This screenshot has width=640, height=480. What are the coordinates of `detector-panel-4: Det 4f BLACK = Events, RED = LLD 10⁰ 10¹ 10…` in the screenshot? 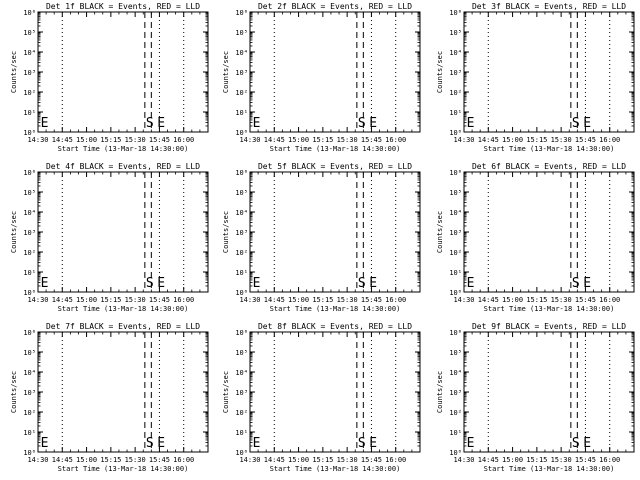 It's located at (109, 237).